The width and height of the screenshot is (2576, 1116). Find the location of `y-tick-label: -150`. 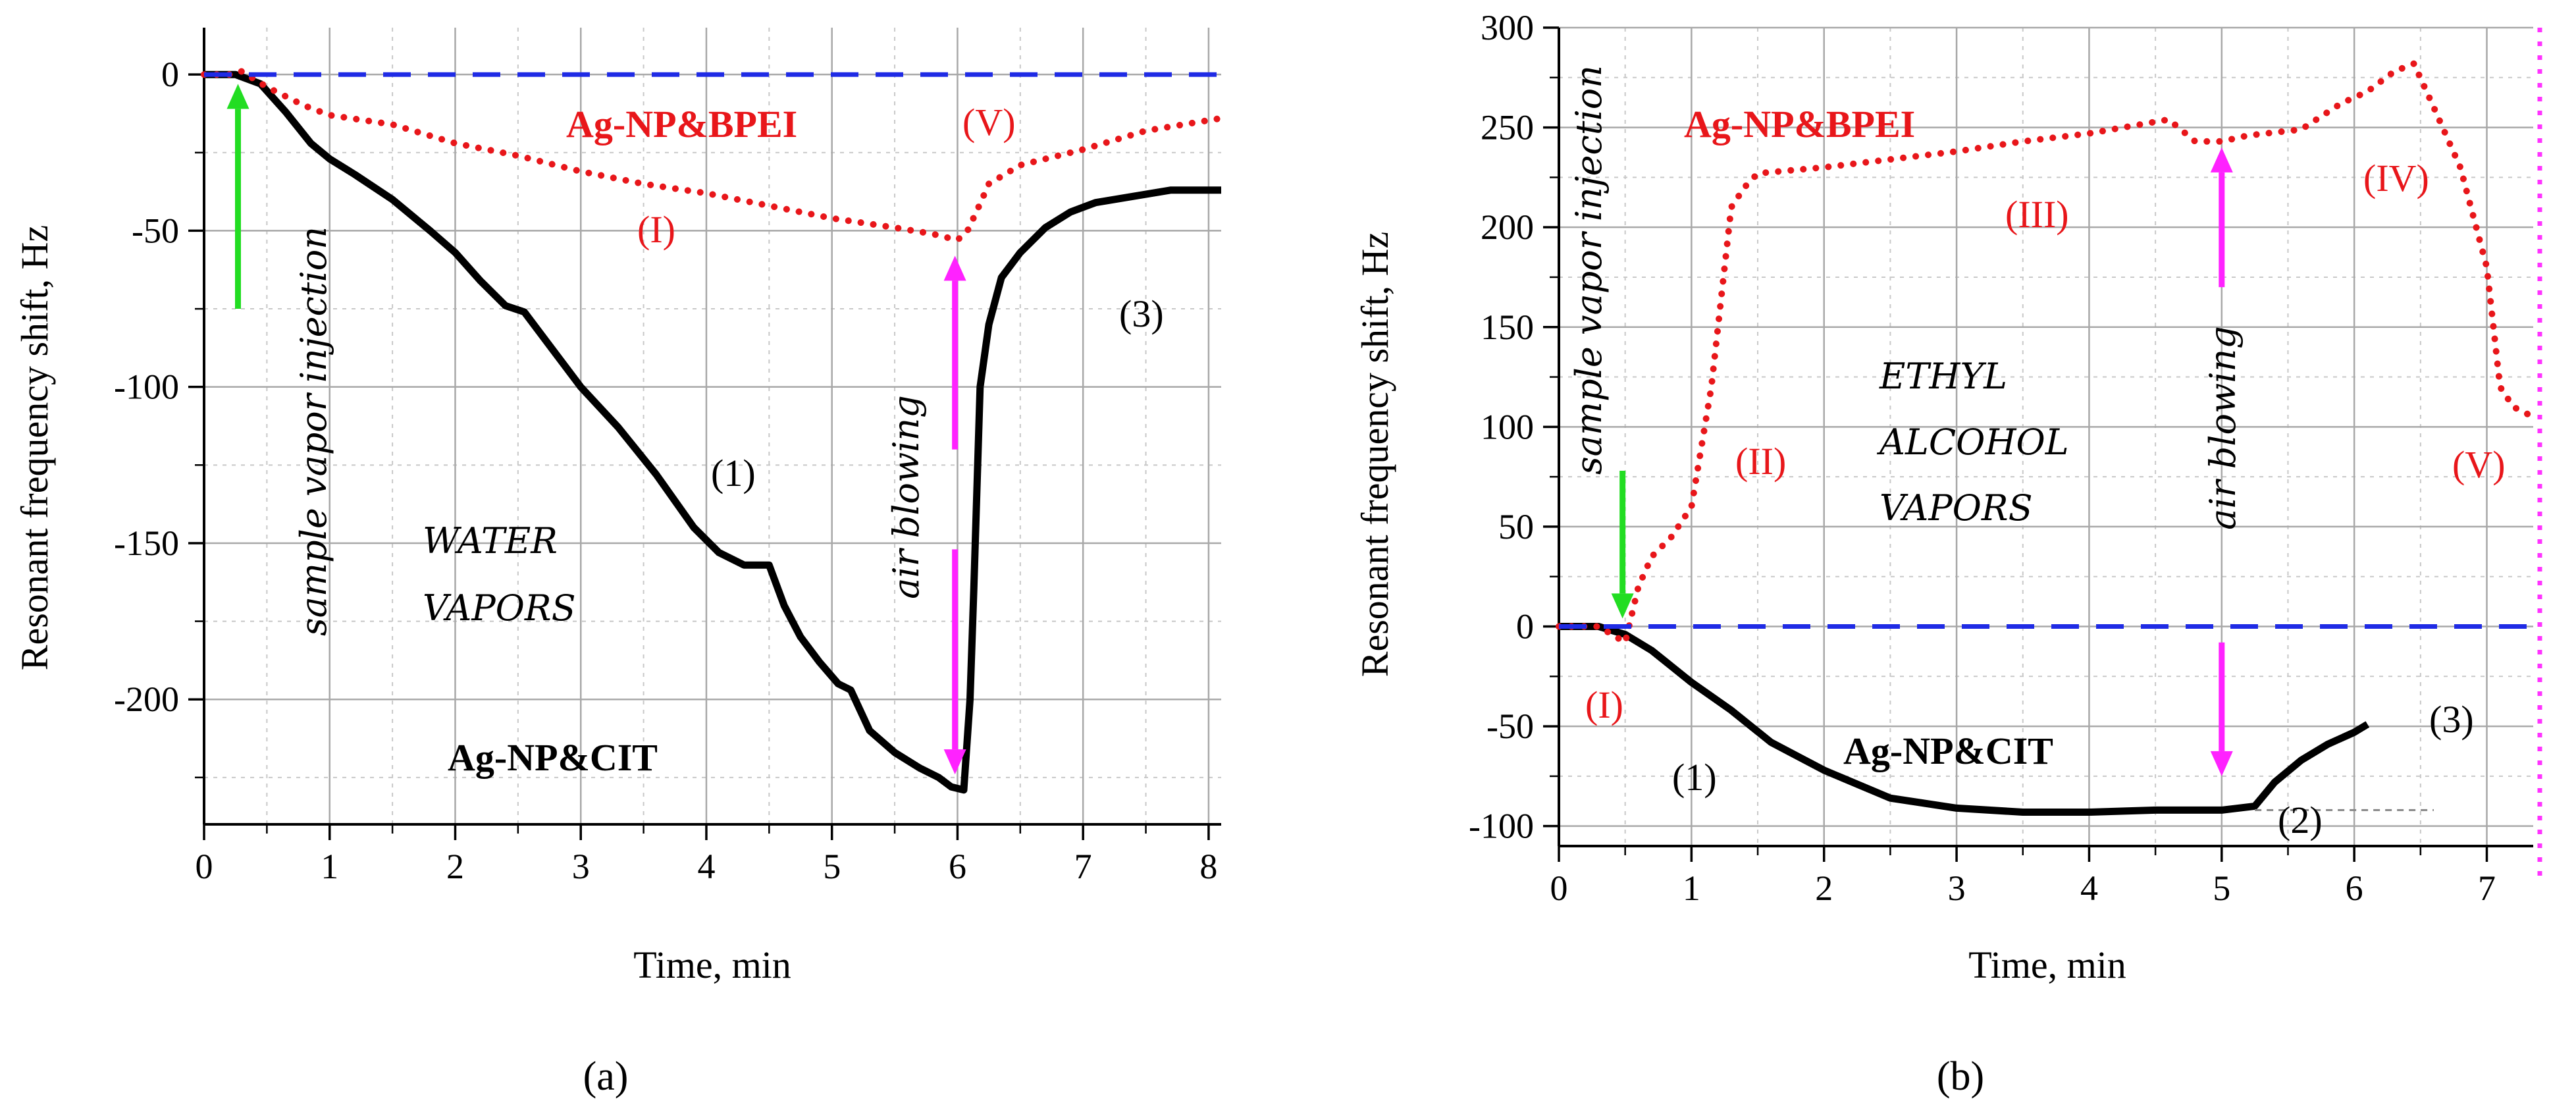

y-tick-label: -150 is located at coordinates (146, 543).